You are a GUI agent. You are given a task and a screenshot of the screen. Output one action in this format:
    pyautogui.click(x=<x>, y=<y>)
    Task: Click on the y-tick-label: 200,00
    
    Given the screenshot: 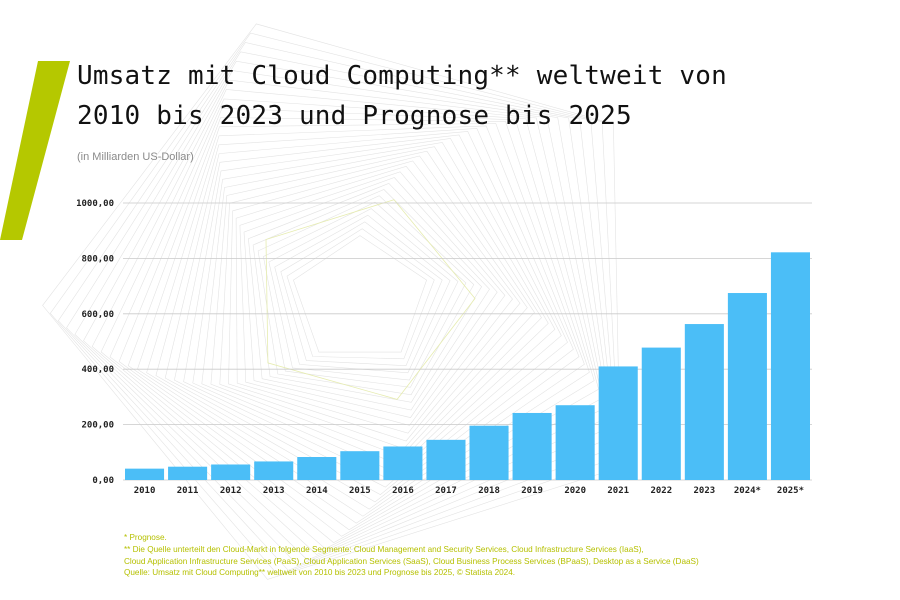 What is the action you would take?
    pyautogui.click(x=97, y=426)
    